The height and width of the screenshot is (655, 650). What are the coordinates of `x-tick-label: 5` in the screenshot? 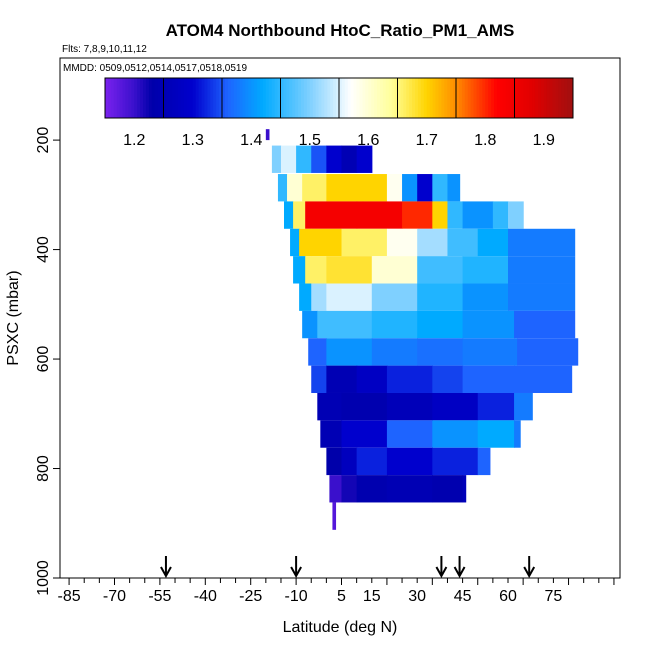 It's located at (341, 596).